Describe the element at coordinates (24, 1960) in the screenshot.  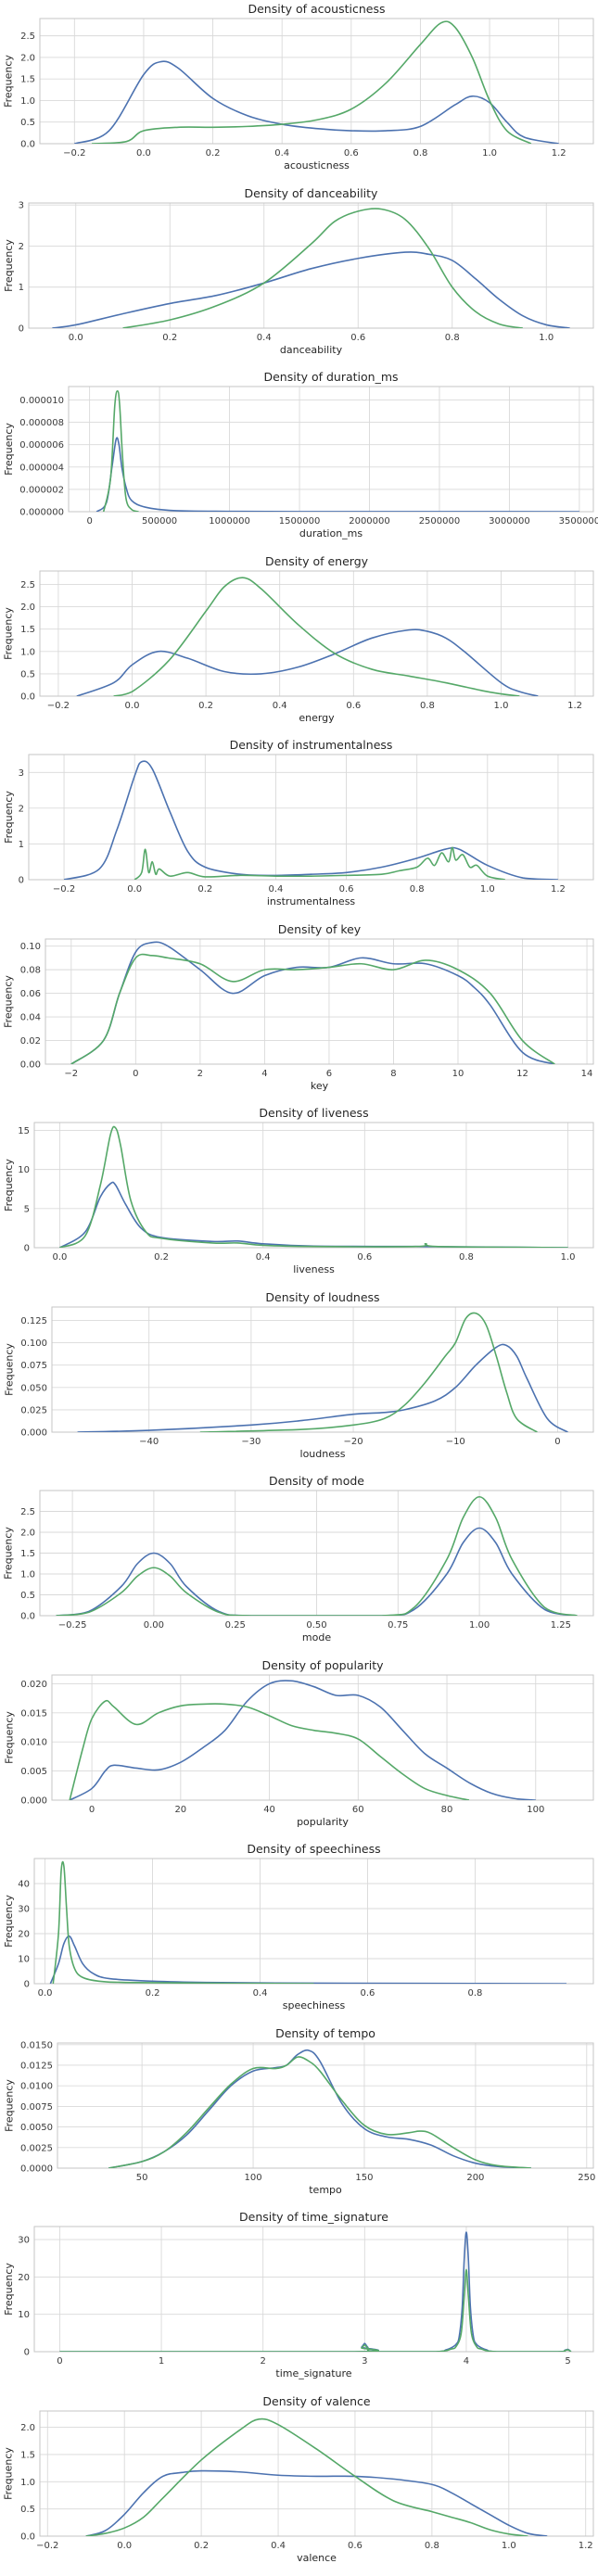
I see `y-tick-label: 10` at that location.